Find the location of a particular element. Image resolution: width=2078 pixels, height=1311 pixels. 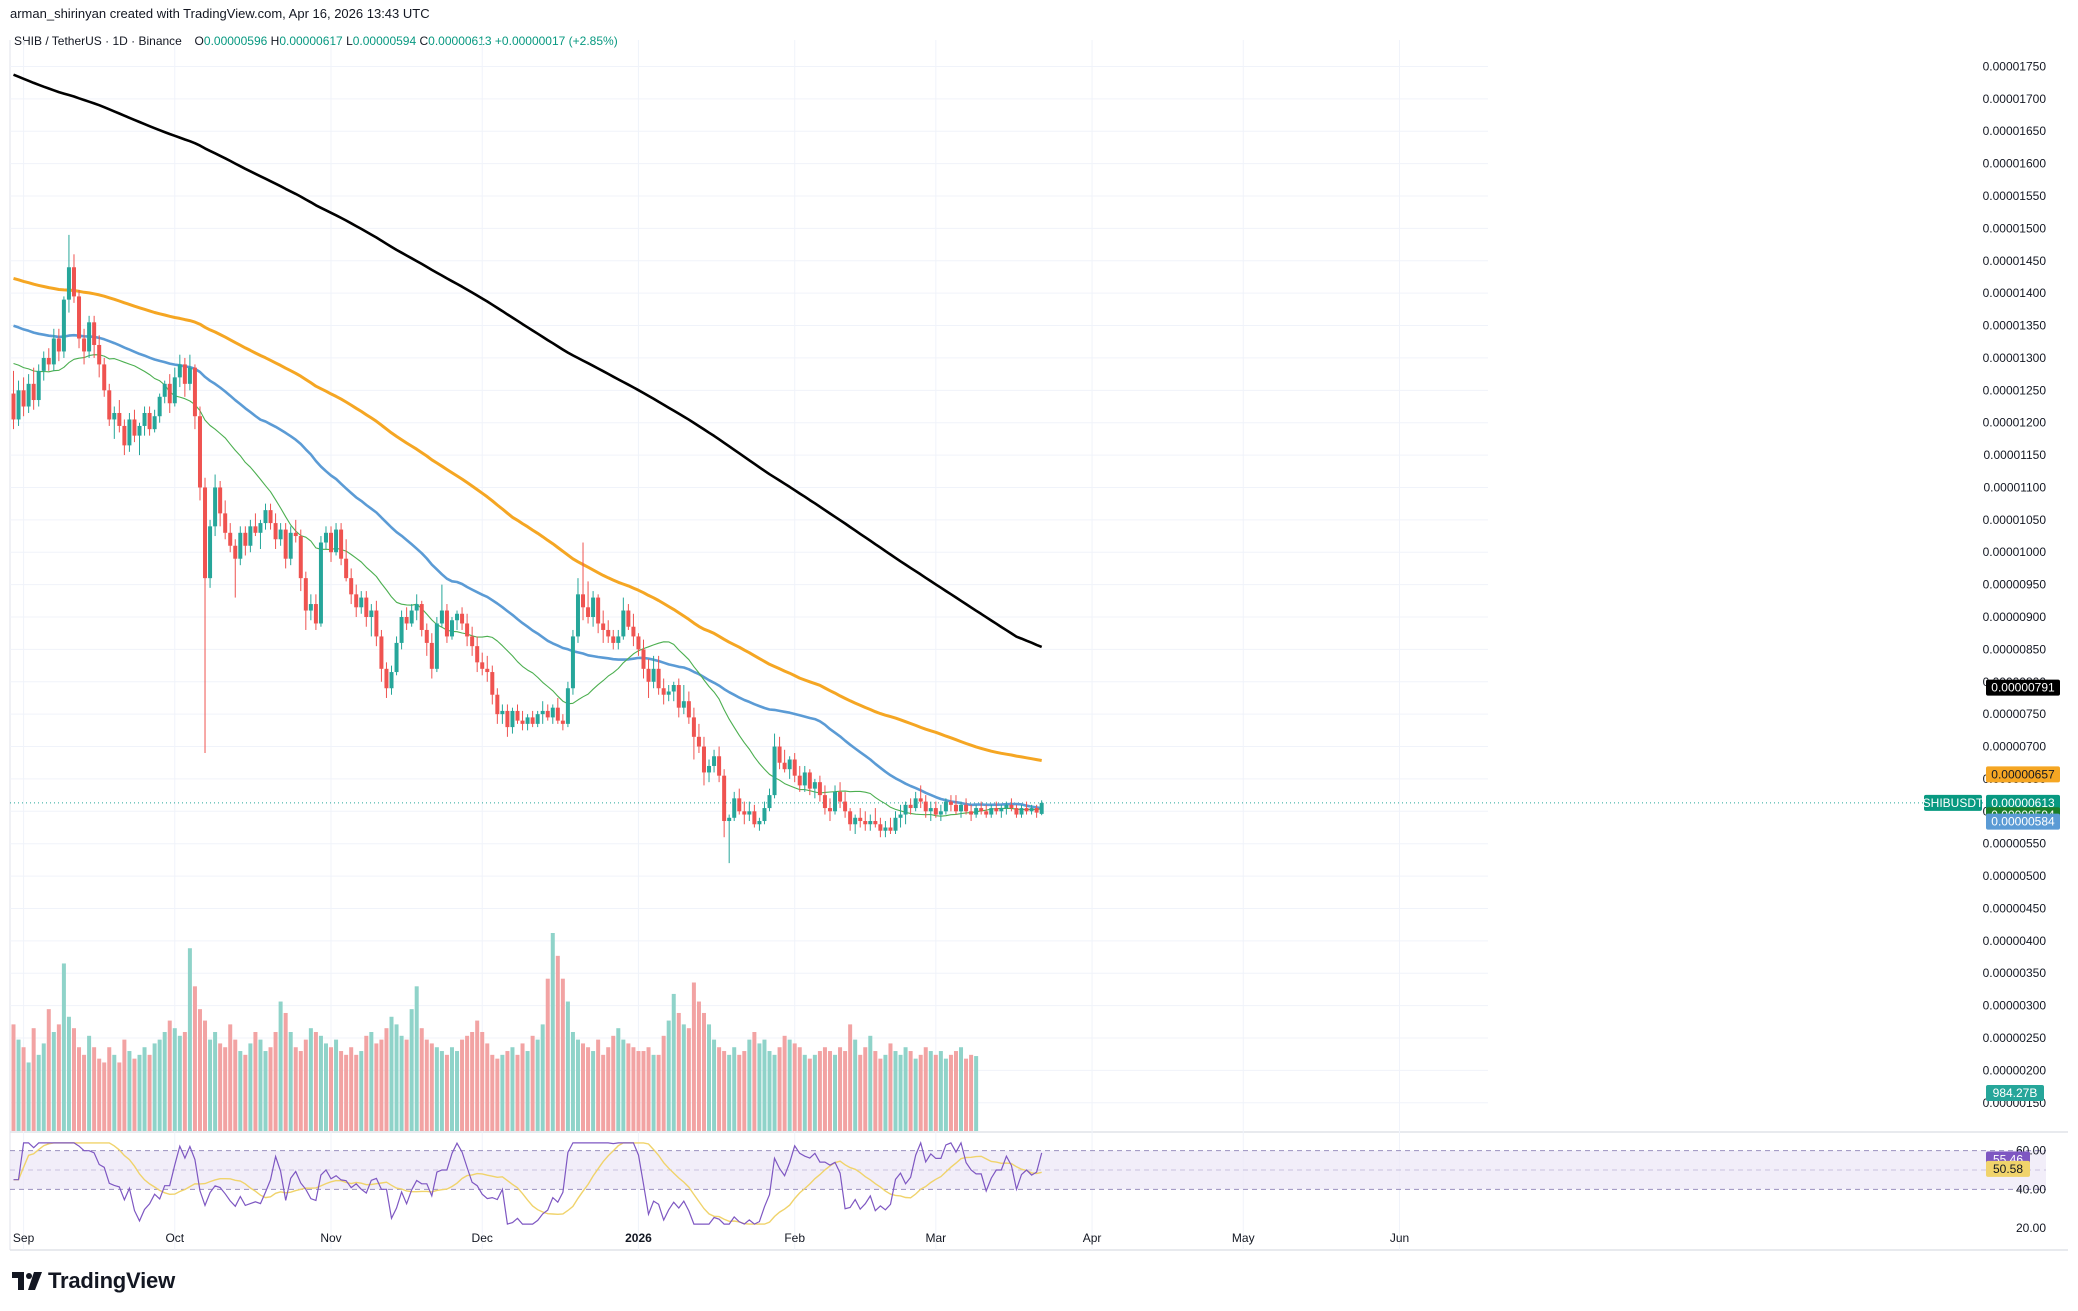

price-tag-text: 0.00000613 is located at coordinates (2023, 803).